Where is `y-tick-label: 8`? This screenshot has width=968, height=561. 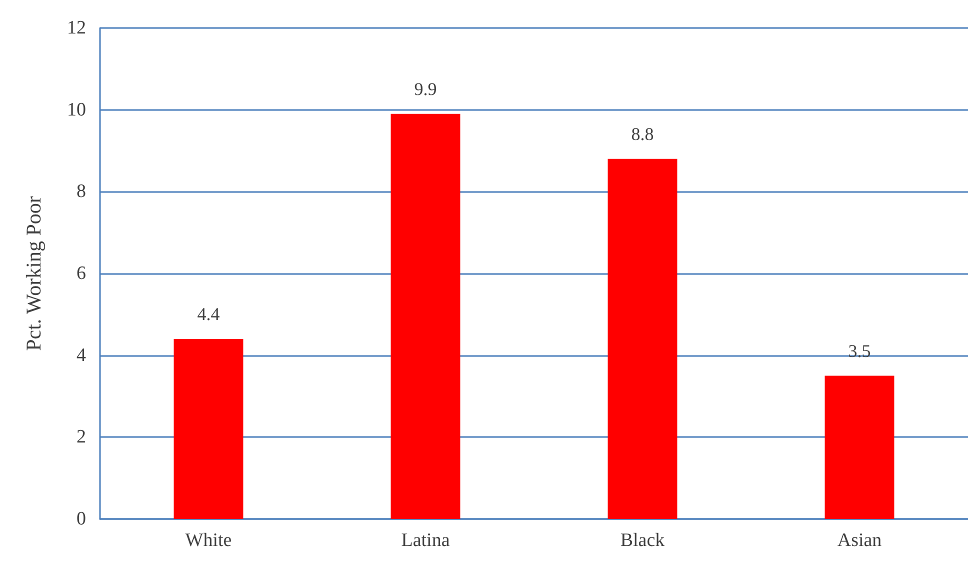 y-tick-label: 8 is located at coordinates (81, 191).